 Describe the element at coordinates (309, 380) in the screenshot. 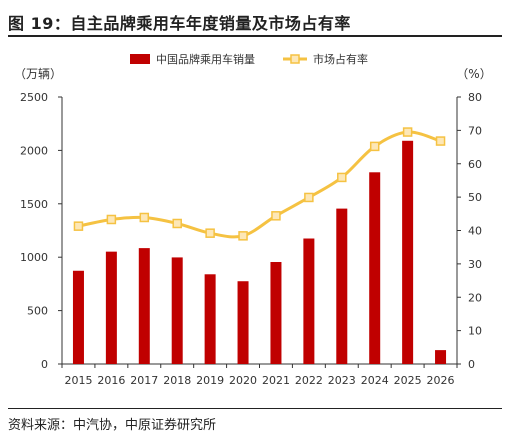

I see `x-tick-label: 2022` at that location.